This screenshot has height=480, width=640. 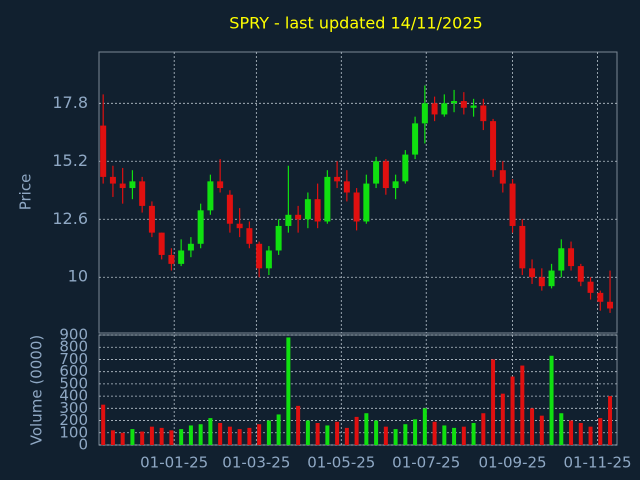 What do you see at coordinates (73, 432) in the screenshot?
I see `volume-tick-label: 100` at bounding box center [73, 432].